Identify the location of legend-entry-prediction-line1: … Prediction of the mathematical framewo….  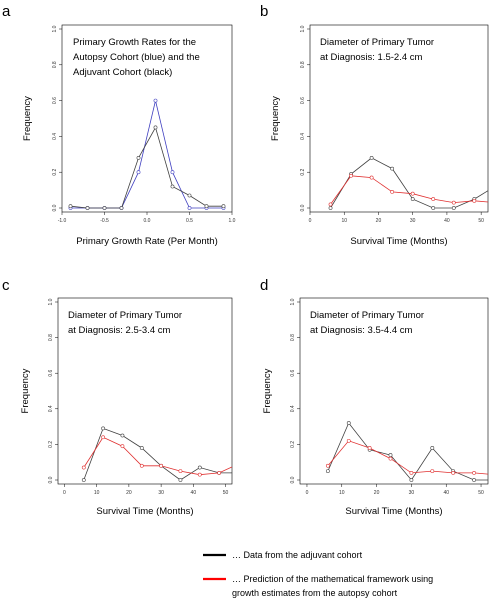
(332, 579).